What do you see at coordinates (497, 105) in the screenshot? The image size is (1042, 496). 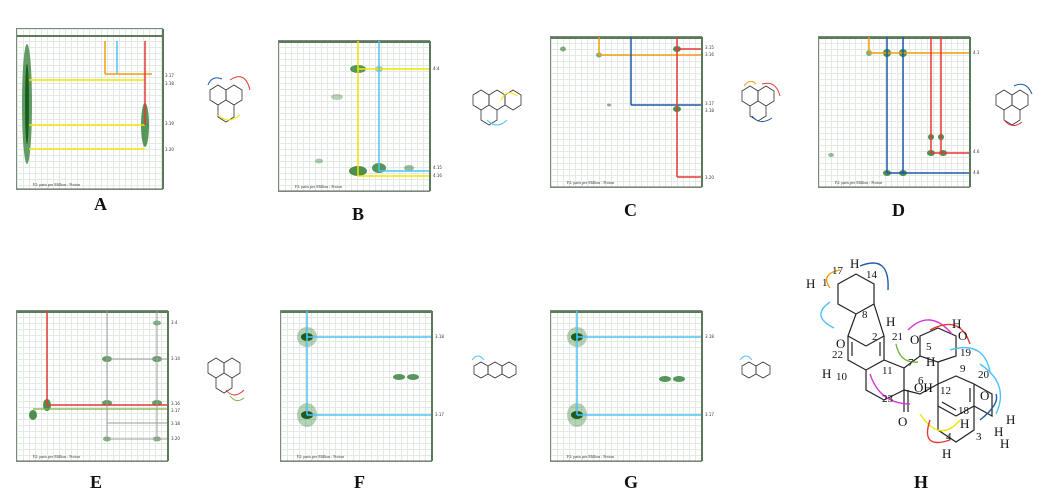 I see `structure-thumbnail-b` at bounding box center [497, 105].